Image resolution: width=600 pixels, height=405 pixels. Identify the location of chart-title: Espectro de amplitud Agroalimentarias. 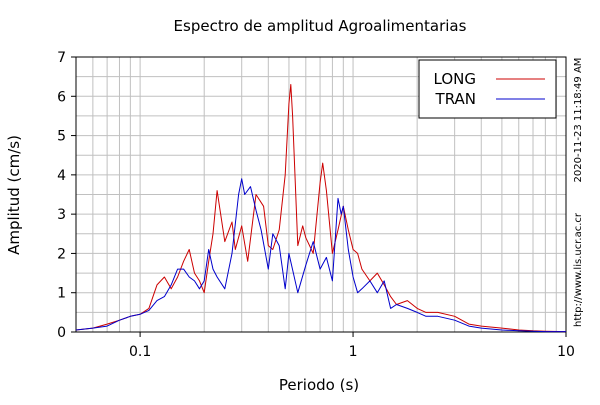
(320, 26).